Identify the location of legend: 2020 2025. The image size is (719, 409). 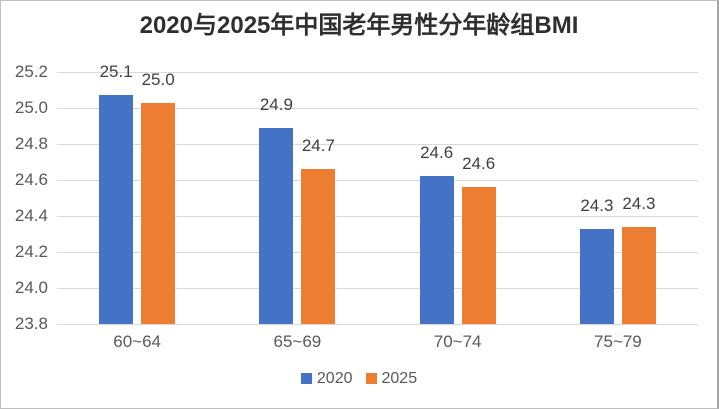
(359, 378).